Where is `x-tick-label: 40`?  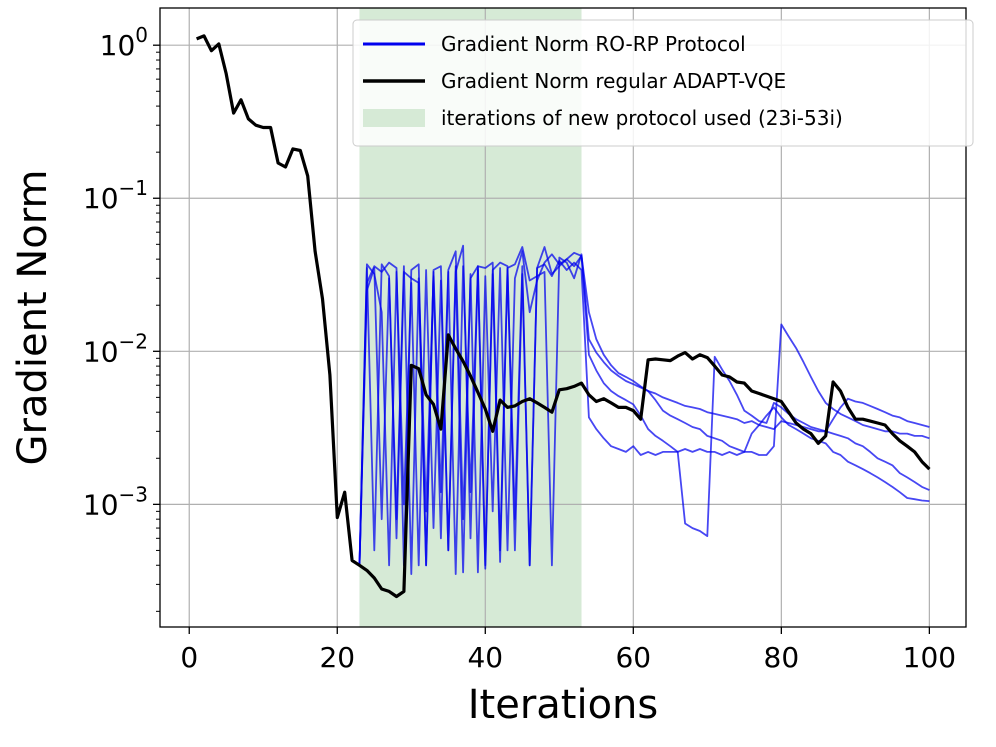 x-tick-label: 40 is located at coordinates (485, 657).